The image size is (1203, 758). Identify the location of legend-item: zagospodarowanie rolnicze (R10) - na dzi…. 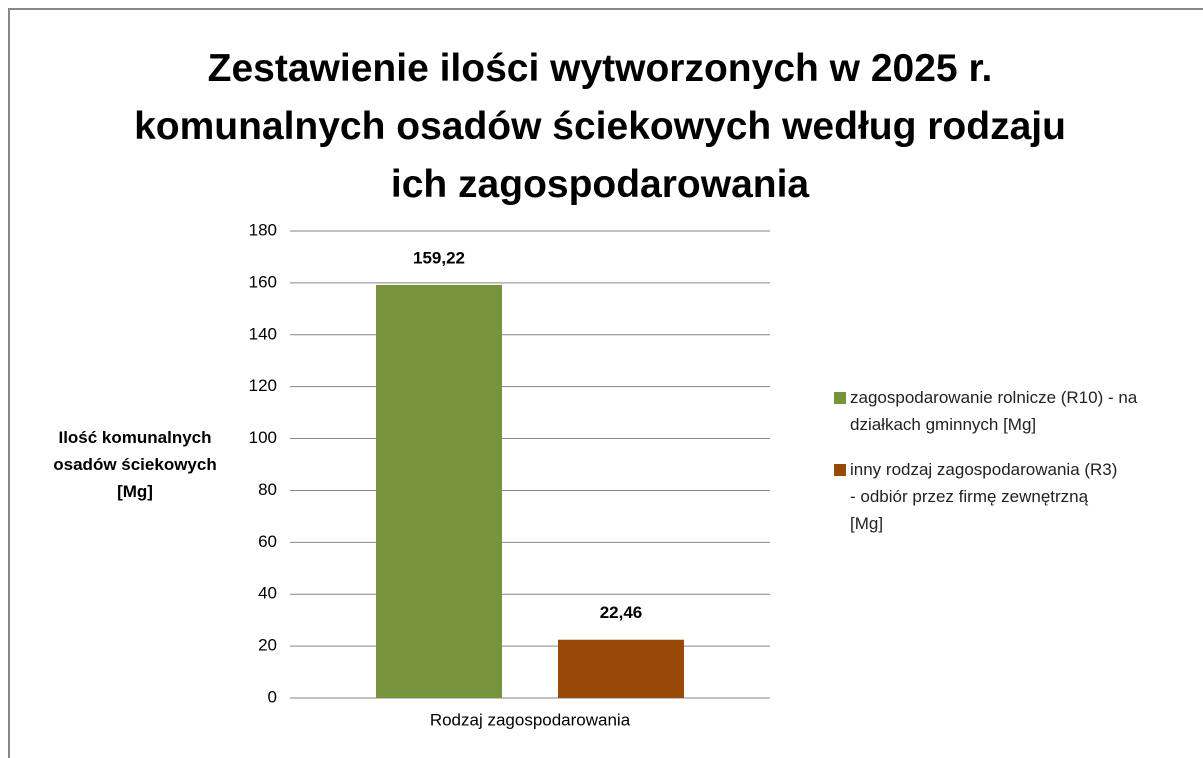
(1009, 411).